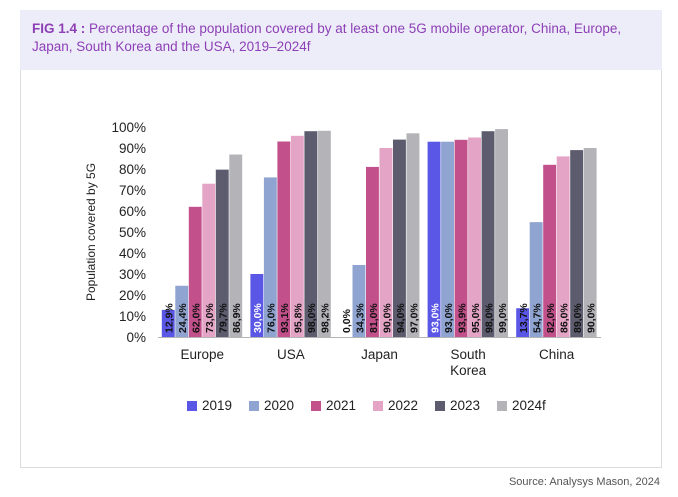  Describe the element at coordinates (132, 211) in the screenshot. I see `y-tick-label: 60%` at that location.